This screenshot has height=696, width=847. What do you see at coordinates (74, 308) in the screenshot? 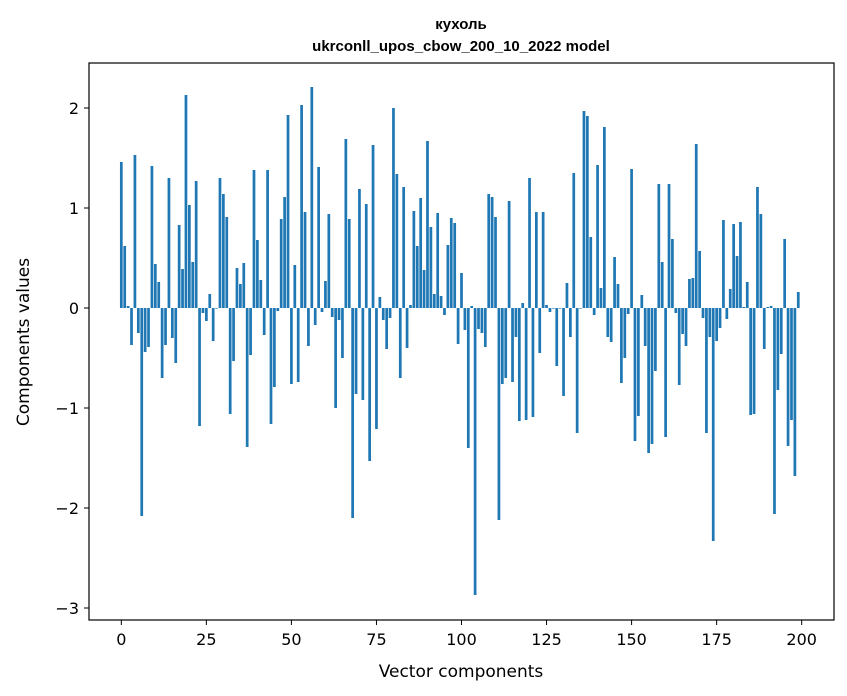
I see `y-tick-label: 0` at bounding box center [74, 308].